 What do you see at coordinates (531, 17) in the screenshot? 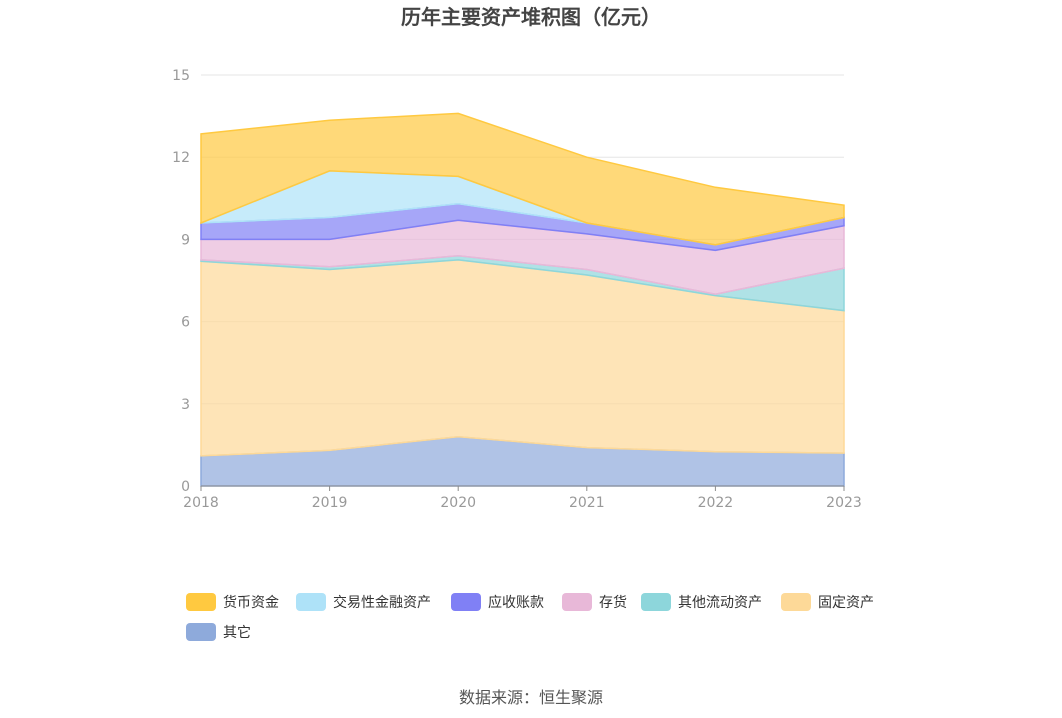
I see `chart-title: 历年主要资产堆积图（亿元）` at bounding box center [531, 17].